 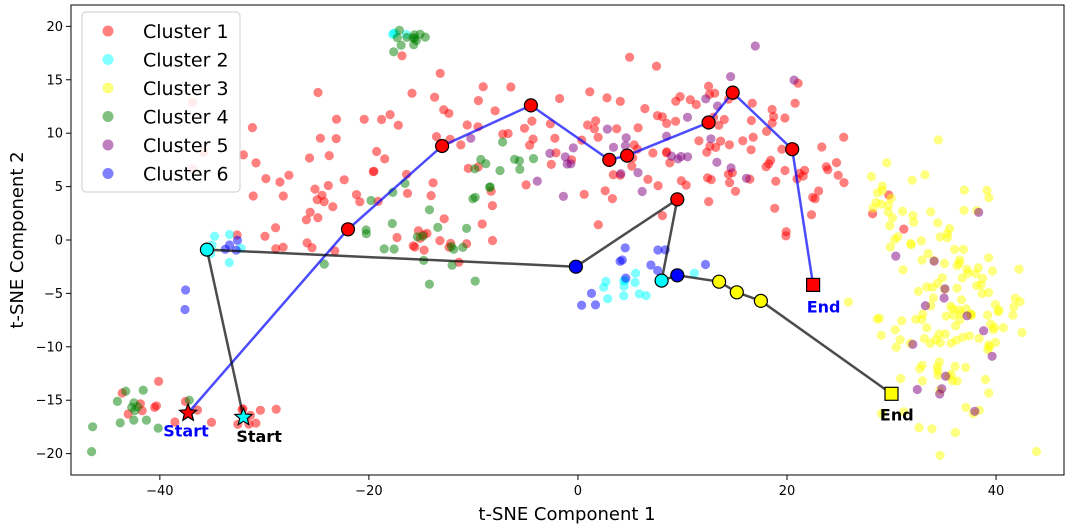 What do you see at coordinates (161, 102) in the screenshot?
I see `legend-box` at bounding box center [161, 102].